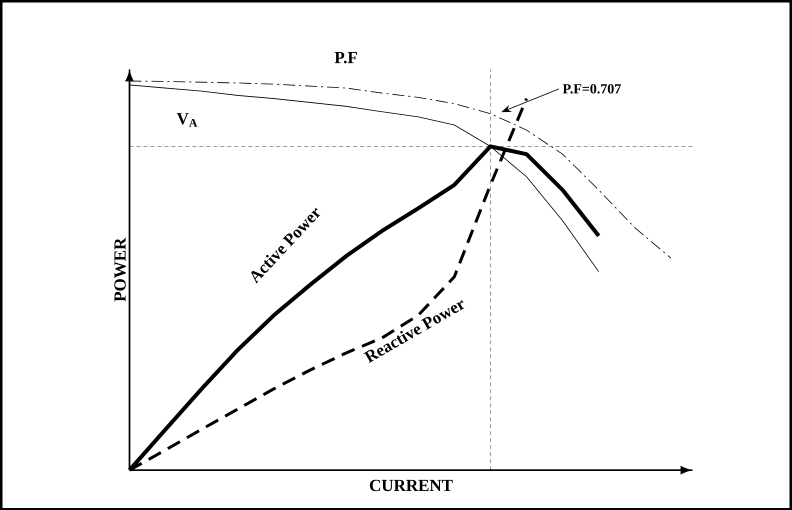  Describe the element at coordinates (120, 269) in the screenshot. I see `y-axis-title: POWER` at that location.